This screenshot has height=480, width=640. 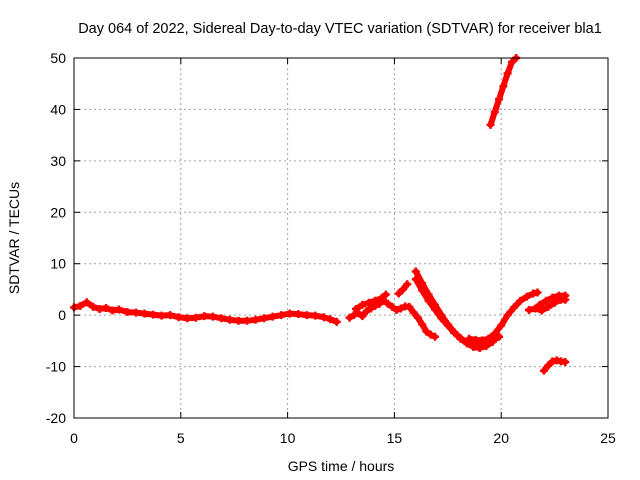 What do you see at coordinates (341, 466) in the screenshot?
I see `x-axis-label: GPS time / hours` at bounding box center [341, 466].